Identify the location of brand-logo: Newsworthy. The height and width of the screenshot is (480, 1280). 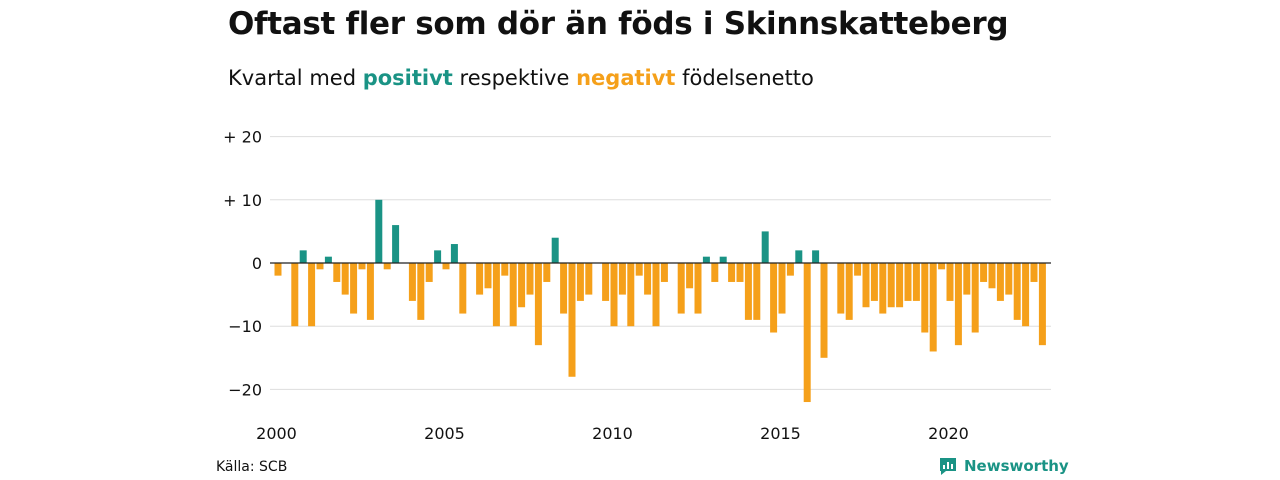
(1003, 466).